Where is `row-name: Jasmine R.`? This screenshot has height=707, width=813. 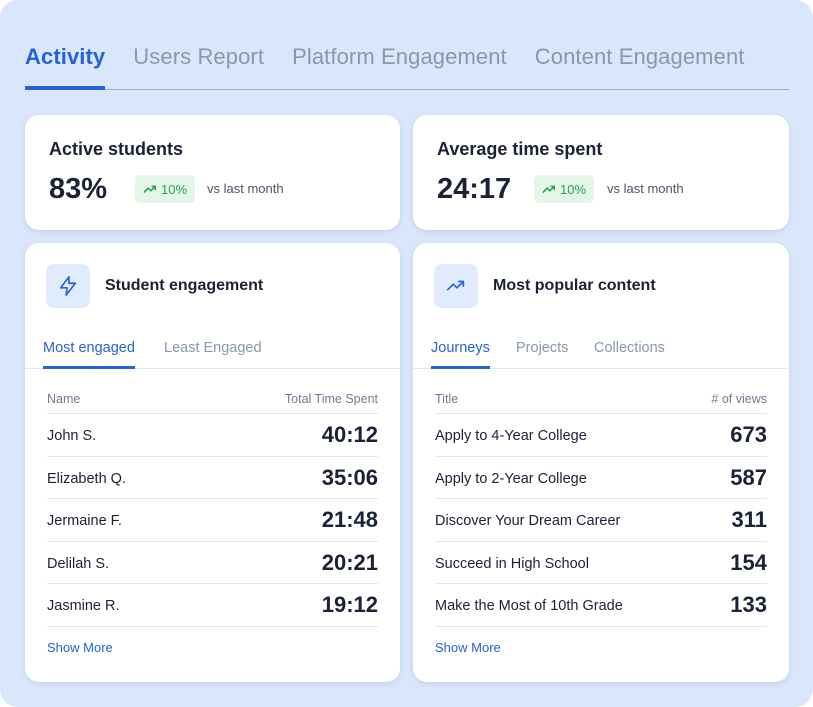
row-name: Jasmine R. is located at coordinates (83, 606).